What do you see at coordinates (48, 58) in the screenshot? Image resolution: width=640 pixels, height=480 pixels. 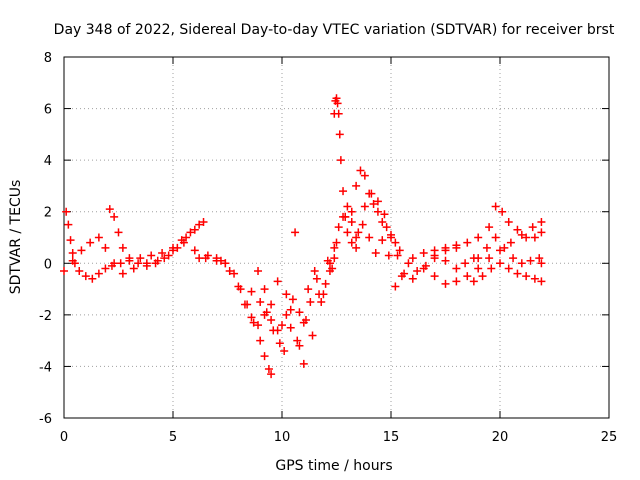 I see `y-tick-label: 8` at bounding box center [48, 58].